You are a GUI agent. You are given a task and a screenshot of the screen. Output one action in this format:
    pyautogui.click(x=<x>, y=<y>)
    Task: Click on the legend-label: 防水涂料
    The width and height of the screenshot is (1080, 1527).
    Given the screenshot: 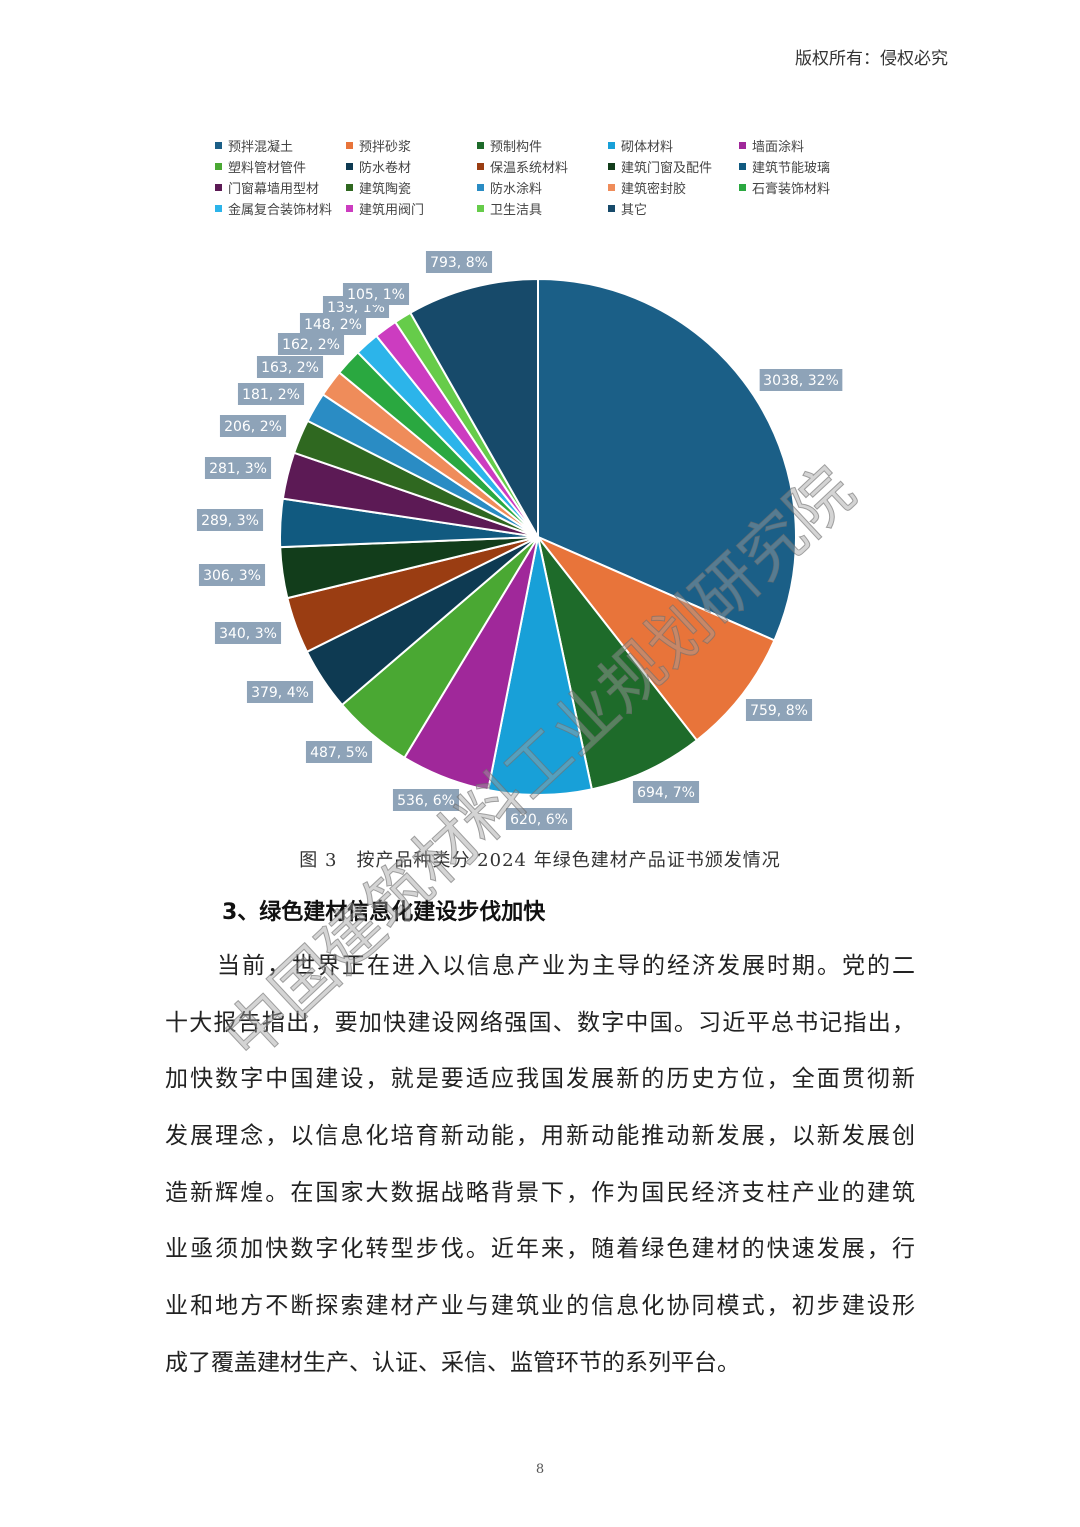 What is the action you would take?
    pyautogui.click(x=516, y=189)
    